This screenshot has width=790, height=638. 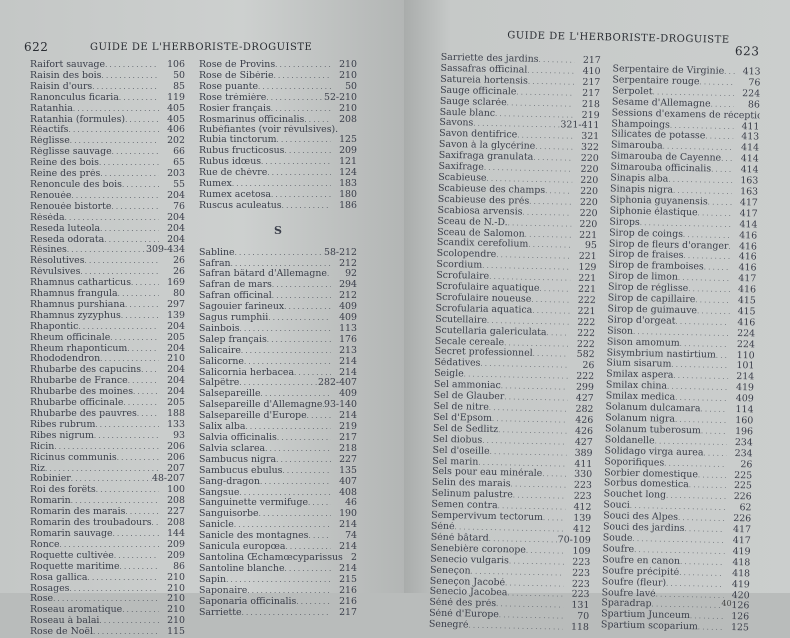 What do you see at coordinates (107, 120) in the screenshot?
I see `index-entry: Ratanhia (formules) 405` at bounding box center [107, 120].